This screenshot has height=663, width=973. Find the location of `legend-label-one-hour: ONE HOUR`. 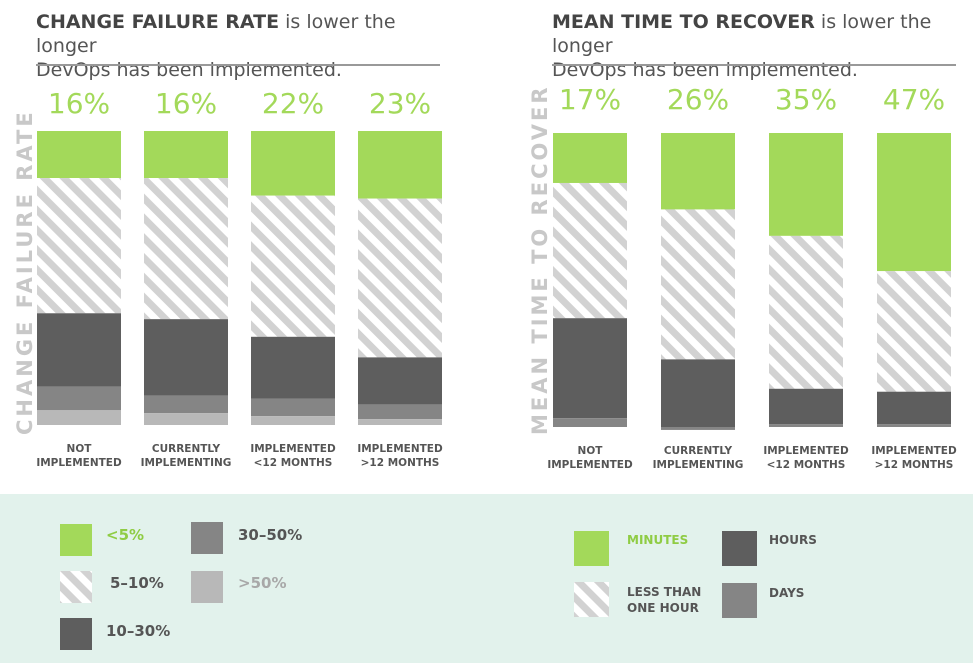

legend-label-one-hour: ONE HOUR is located at coordinates (663, 608).